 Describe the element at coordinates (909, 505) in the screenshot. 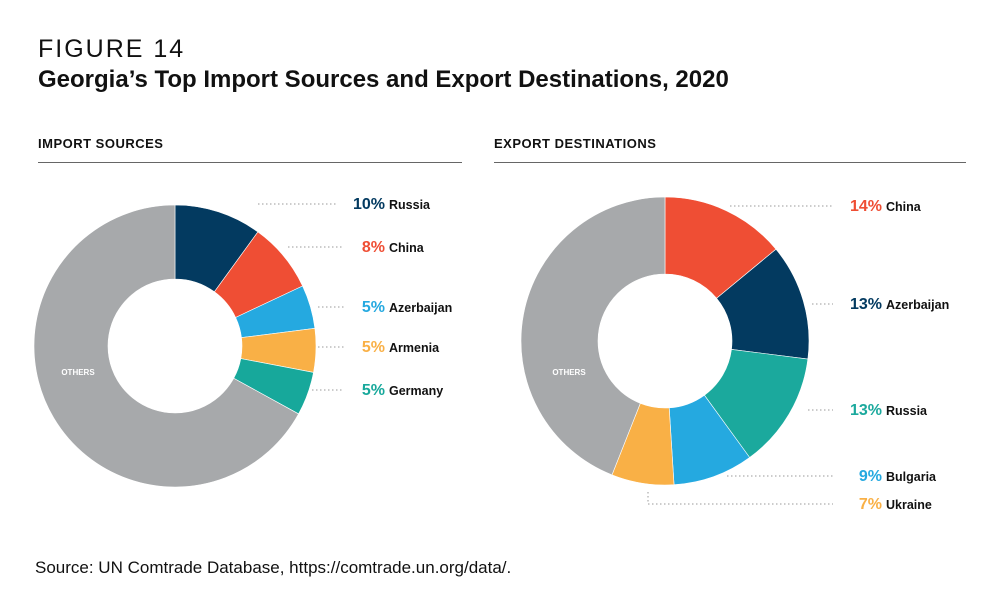

I see `export-category-label-ukraine: Ukraine` at that location.